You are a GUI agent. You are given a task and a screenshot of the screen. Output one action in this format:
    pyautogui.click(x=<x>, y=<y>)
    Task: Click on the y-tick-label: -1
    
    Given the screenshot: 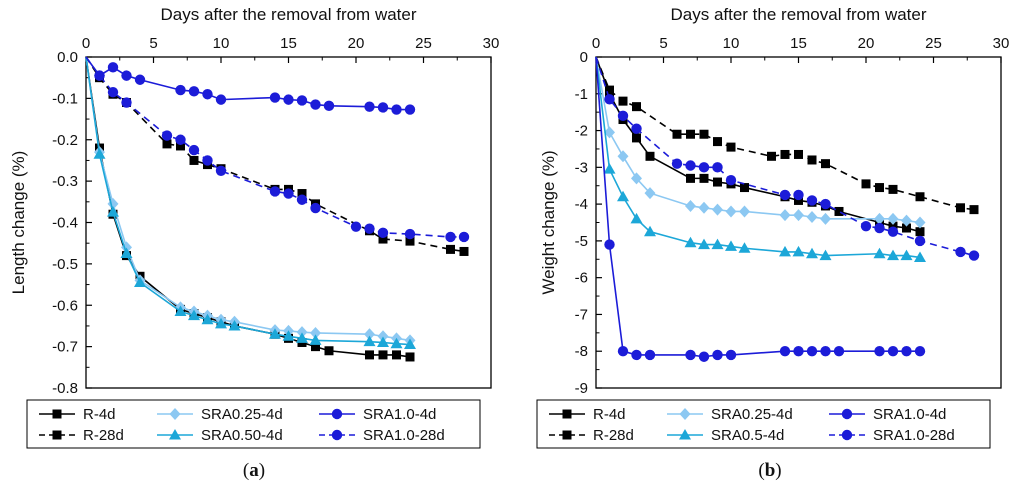 What is the action you would take?
    pyautogui.click(x=581, y=94)
    